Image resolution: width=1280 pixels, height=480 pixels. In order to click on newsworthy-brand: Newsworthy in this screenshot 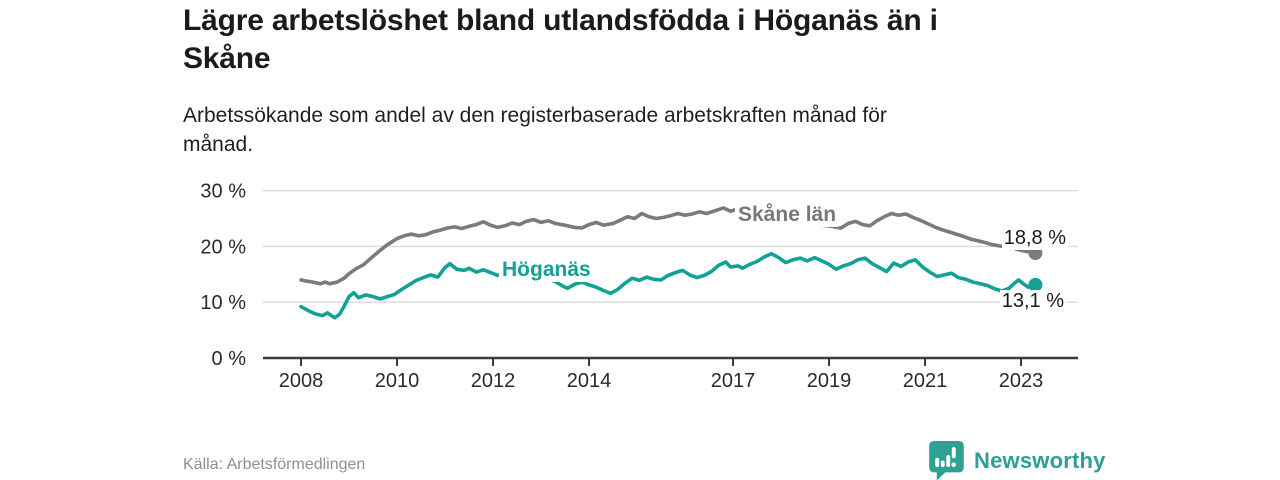, I will do `click(1017, 460)`.